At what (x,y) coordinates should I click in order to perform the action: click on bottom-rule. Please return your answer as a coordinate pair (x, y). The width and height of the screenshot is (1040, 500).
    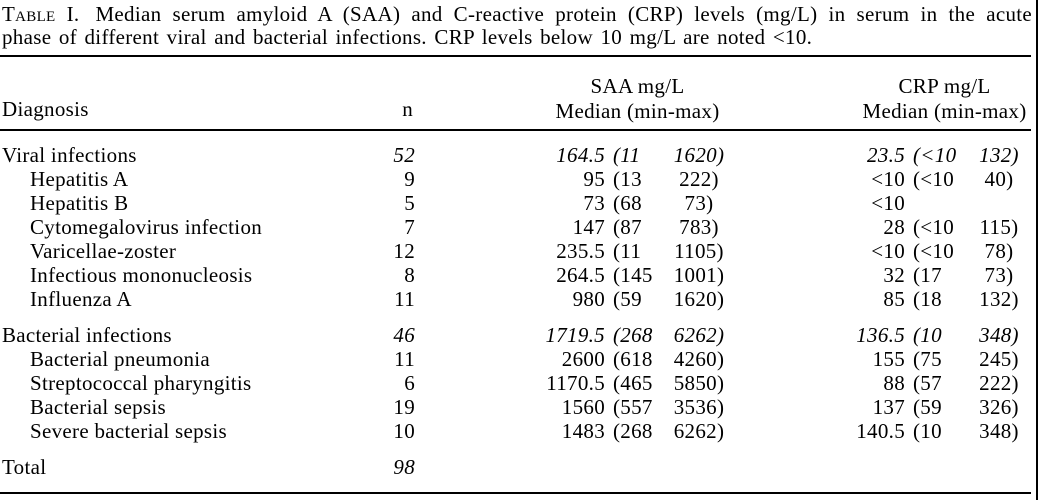
    Looking at the image, I should click on (515, 493).